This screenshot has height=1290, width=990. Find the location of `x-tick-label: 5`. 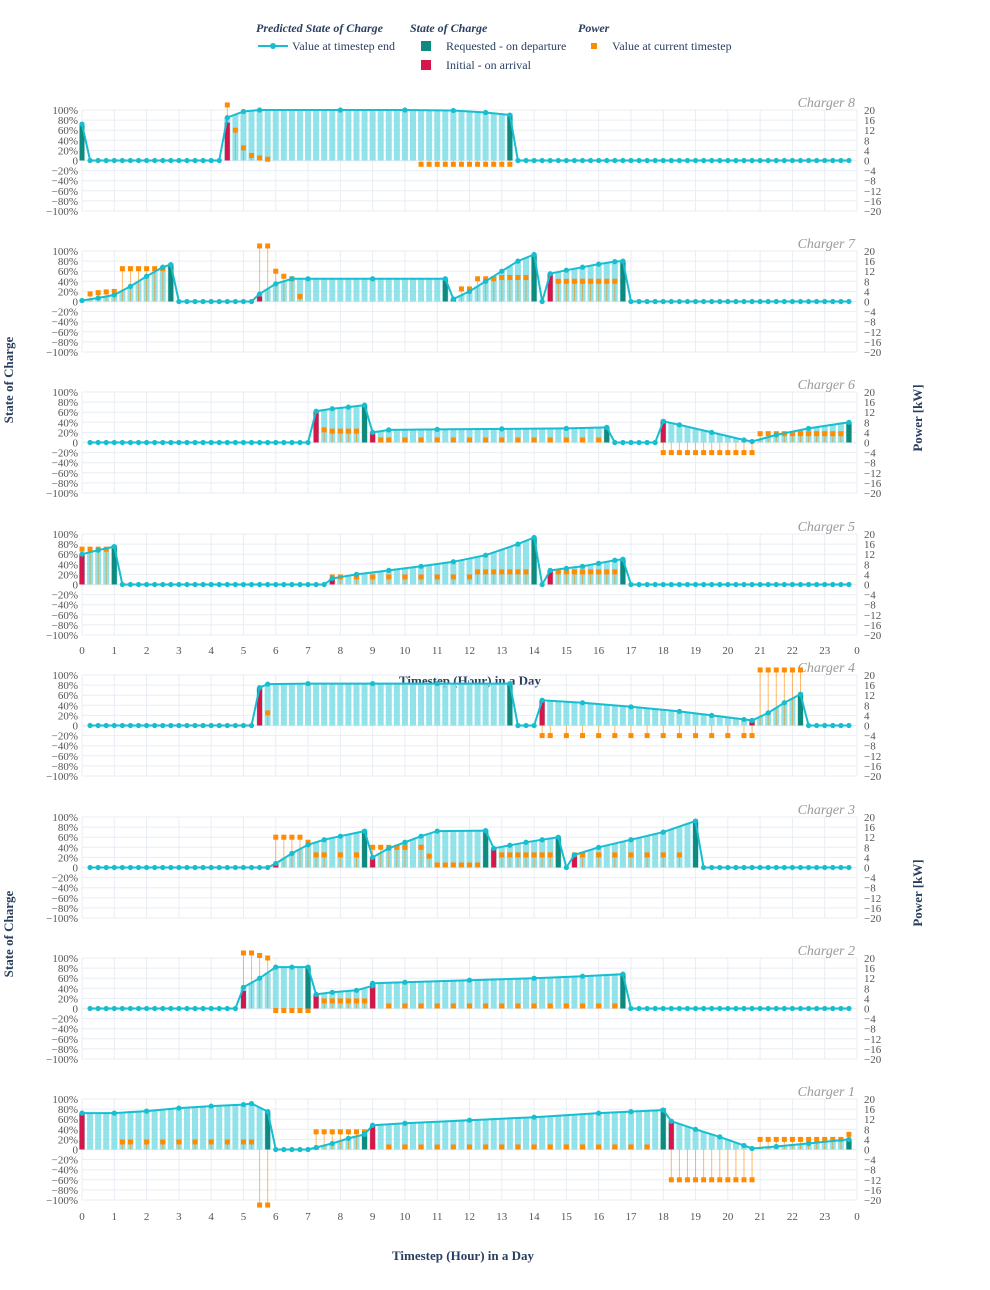

x-tick-label: 5 is located at coordinates (244, 1217).